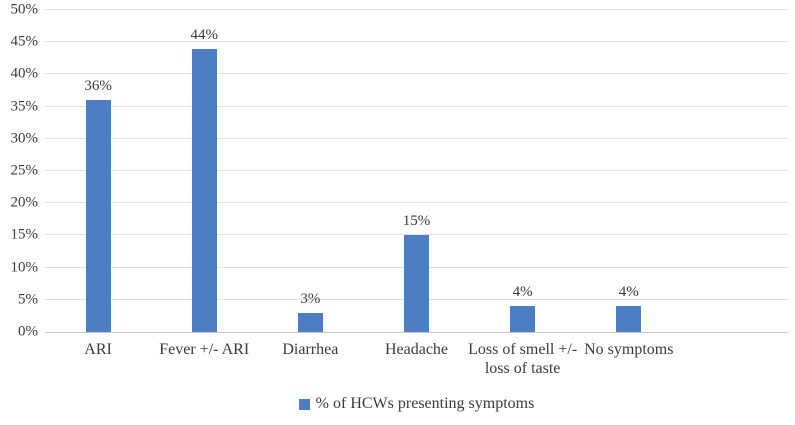  I want to click on bar-diarrhea, so click(310, 322).